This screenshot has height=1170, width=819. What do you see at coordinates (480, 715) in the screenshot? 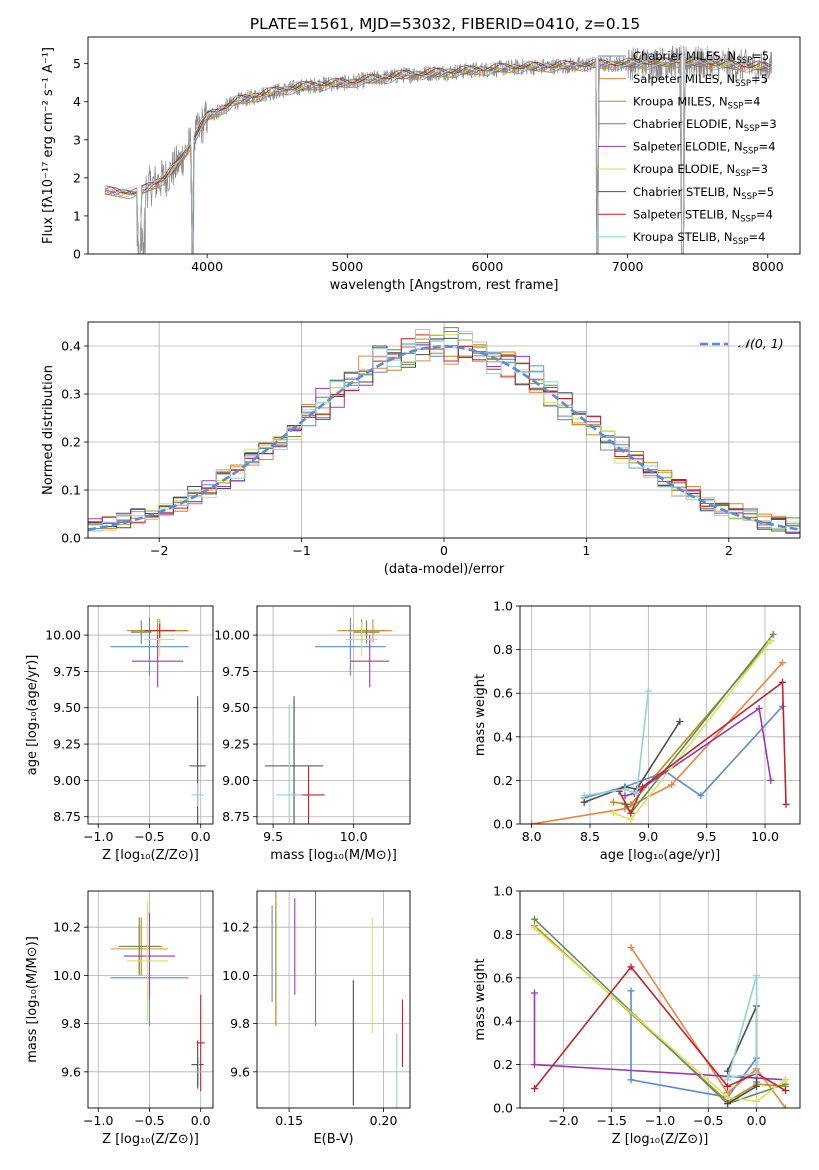
I see `y-axis-label: mass weight` at bounding box center [480, 715].